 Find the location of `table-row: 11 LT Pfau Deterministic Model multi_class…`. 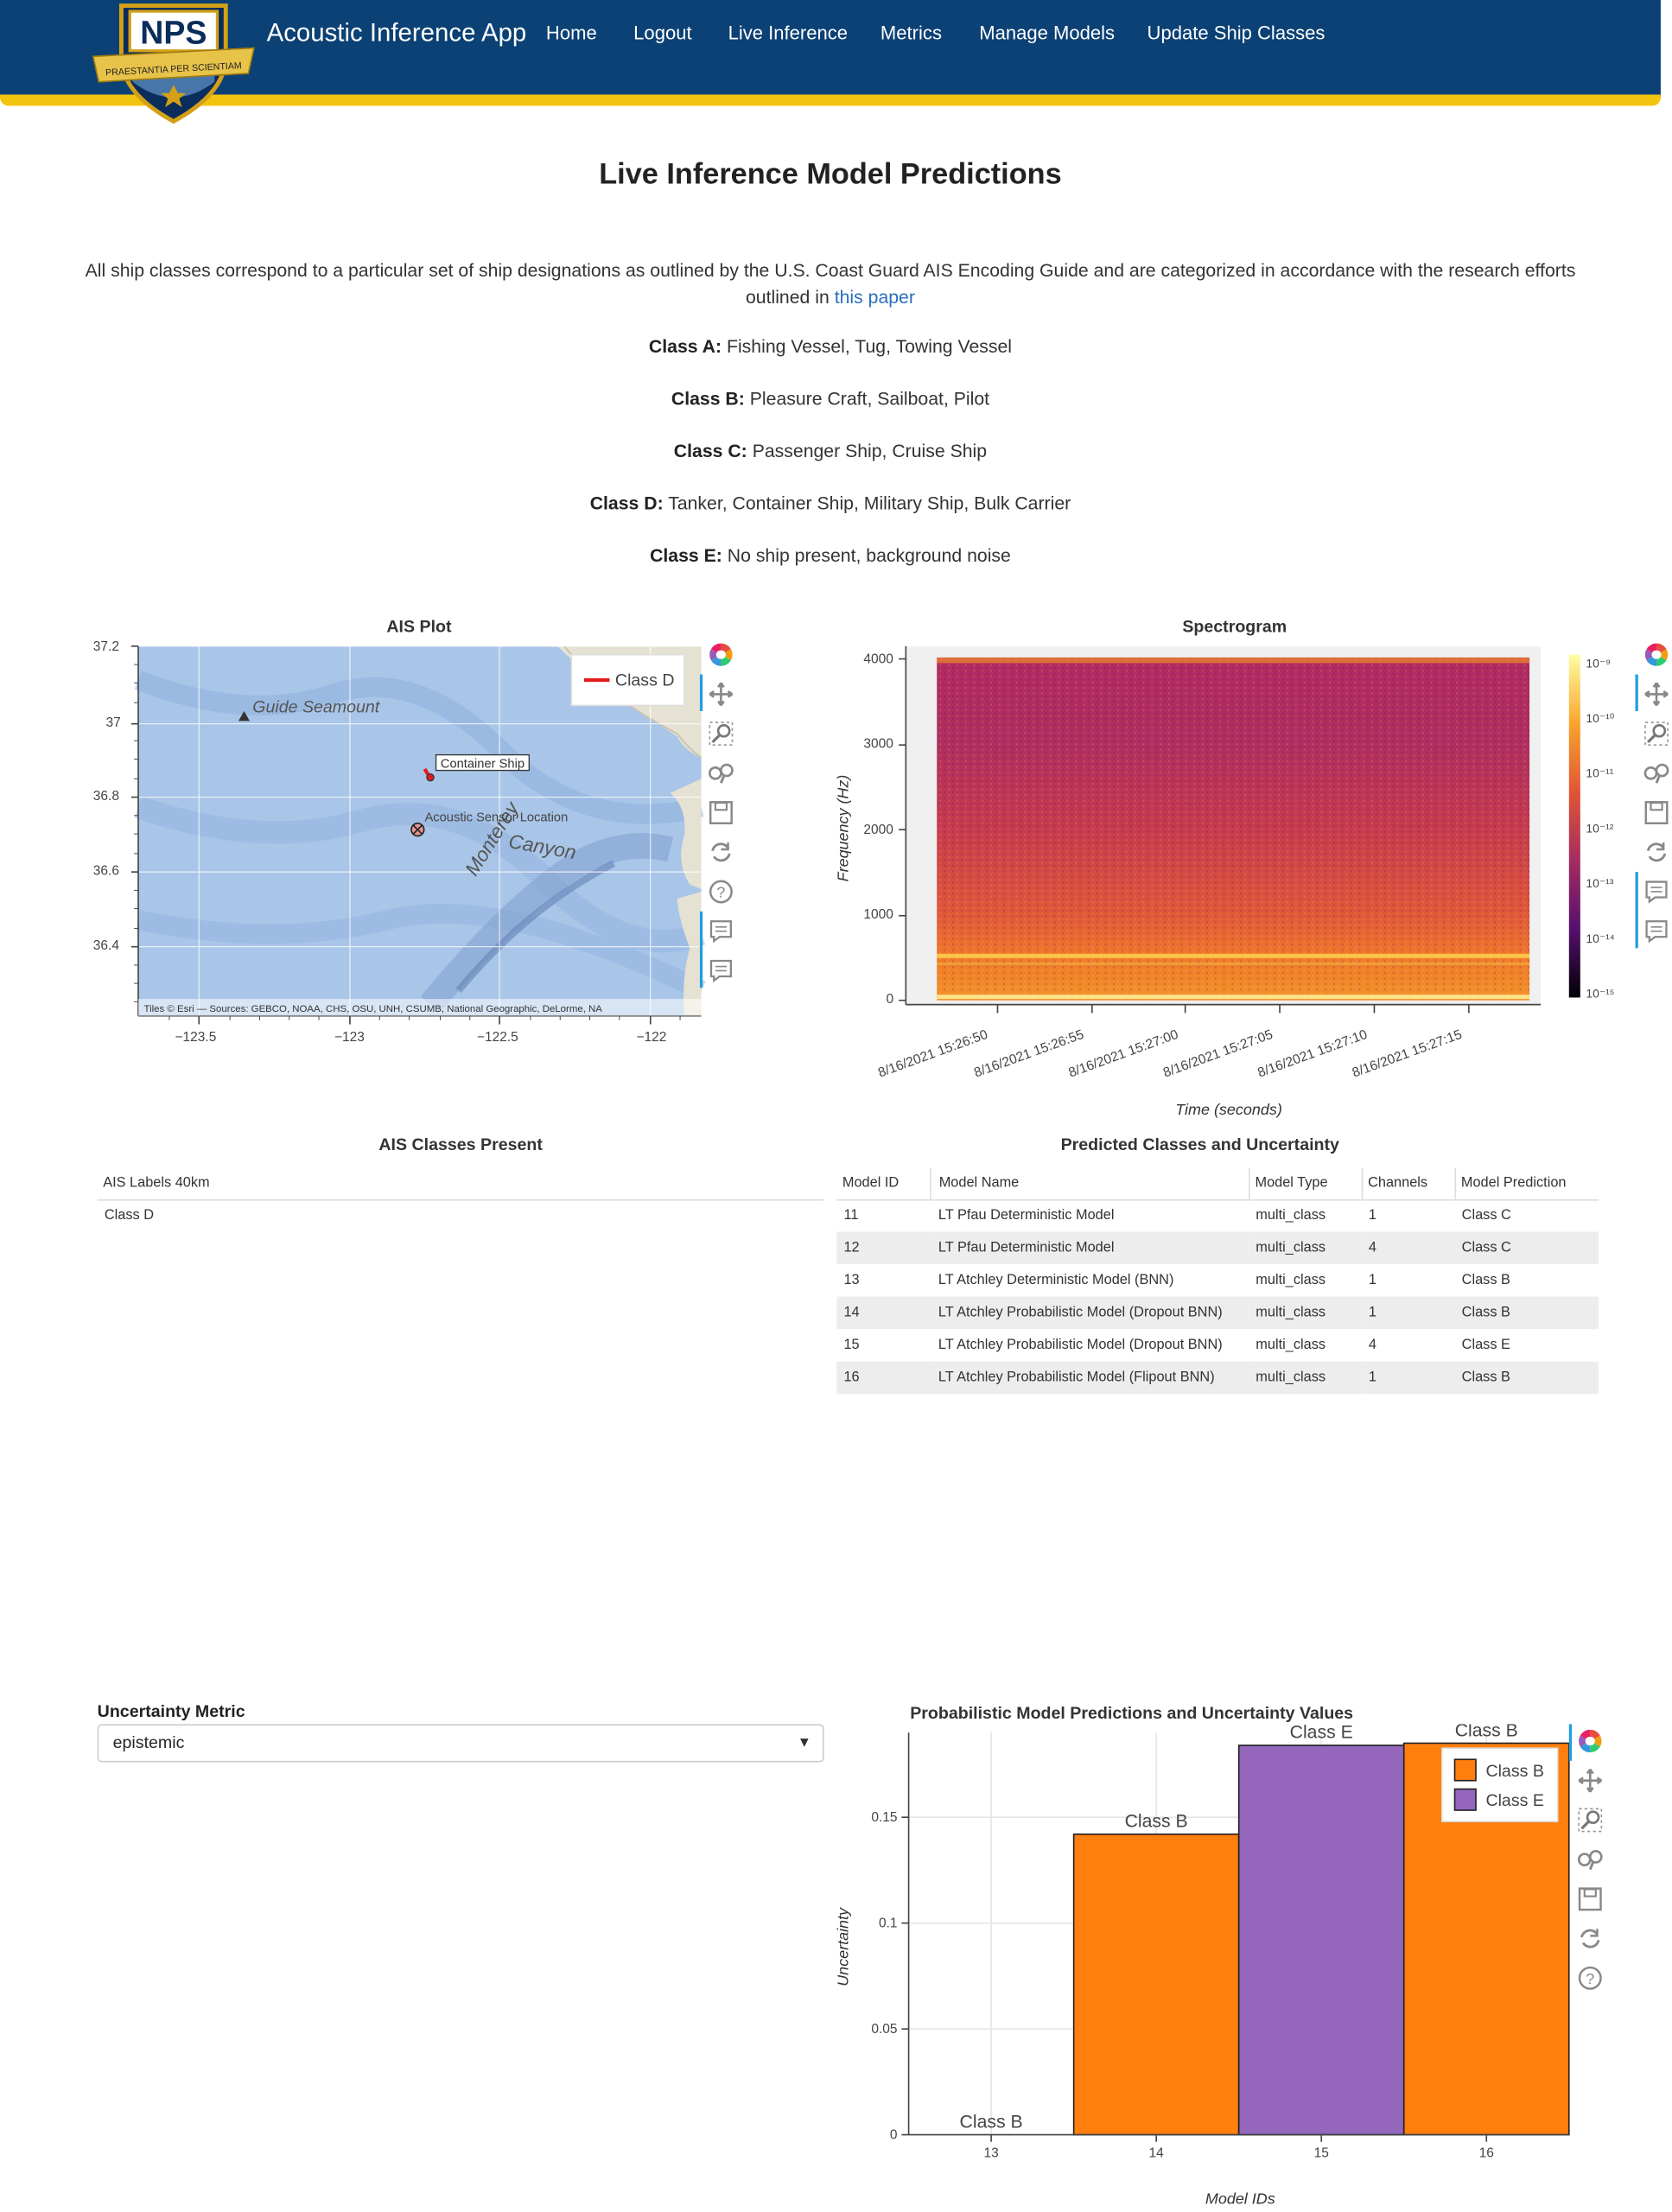

table-row: 11 LT Pfau Deterministic Model multi_class… is located at coordinates (1217, 1215).